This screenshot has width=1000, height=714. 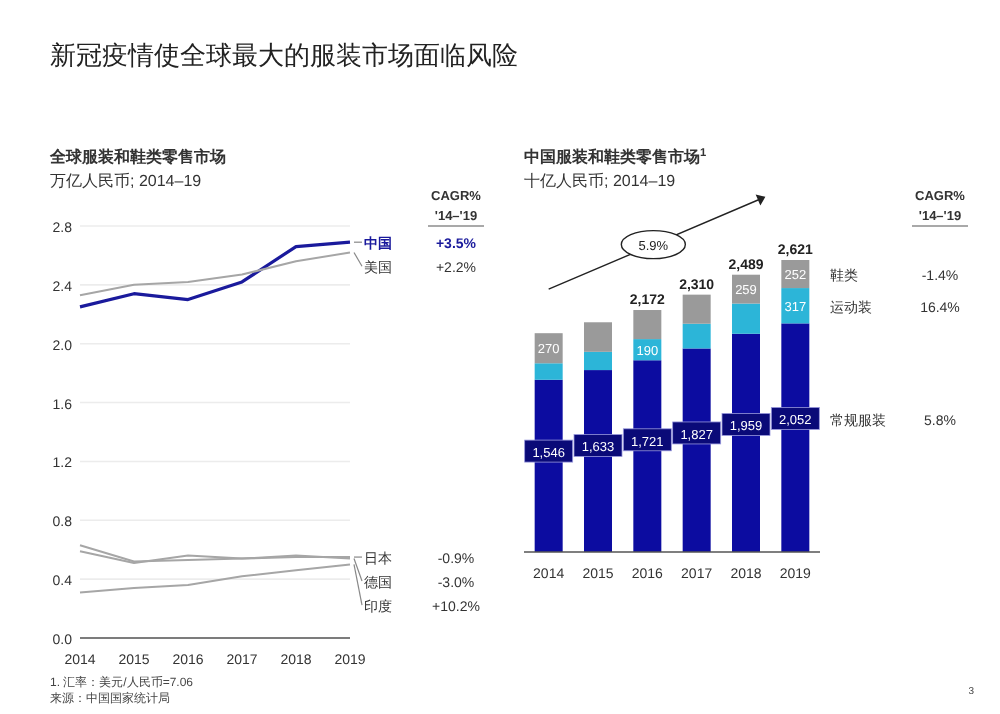 I want to click on y-axis-title: 万亿人民币; 2014–19, so click(x=126, y=181).